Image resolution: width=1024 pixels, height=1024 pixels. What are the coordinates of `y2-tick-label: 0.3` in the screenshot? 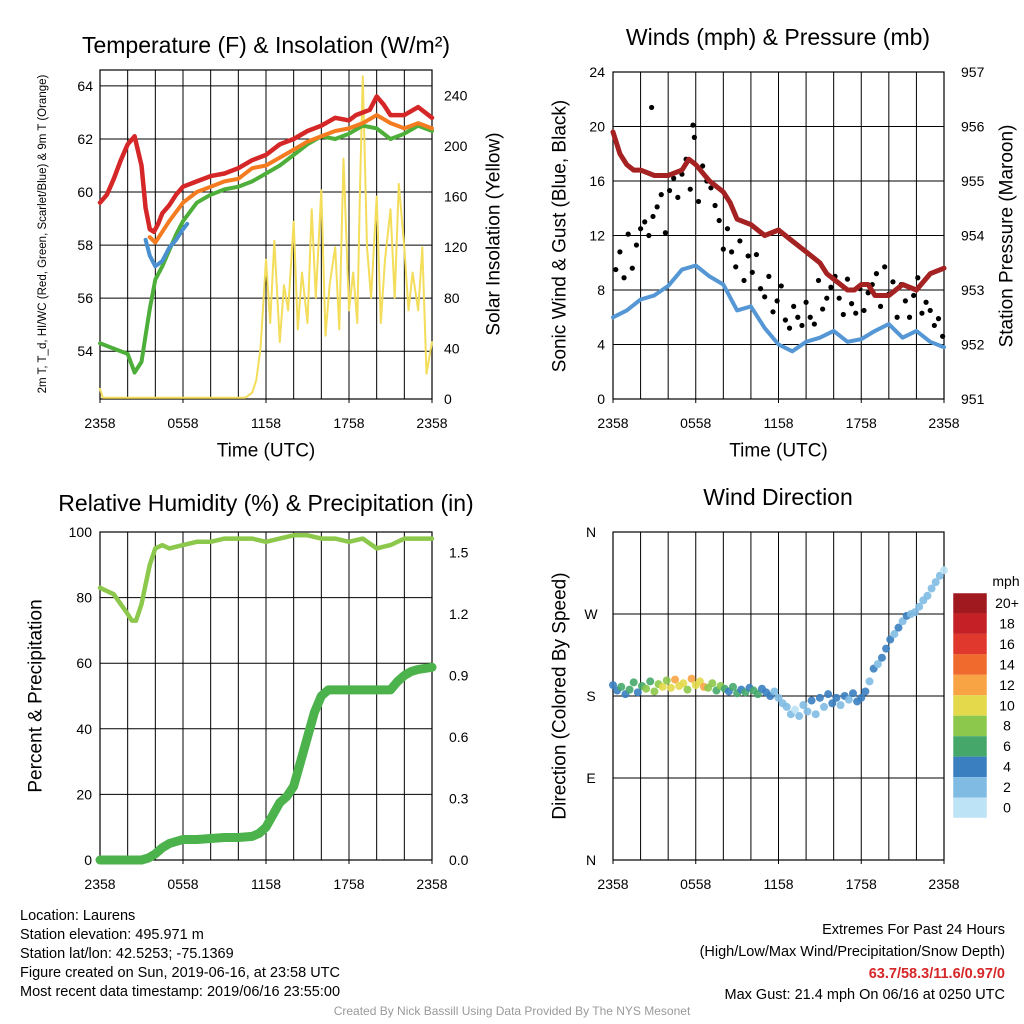 It's located at (459, 799).